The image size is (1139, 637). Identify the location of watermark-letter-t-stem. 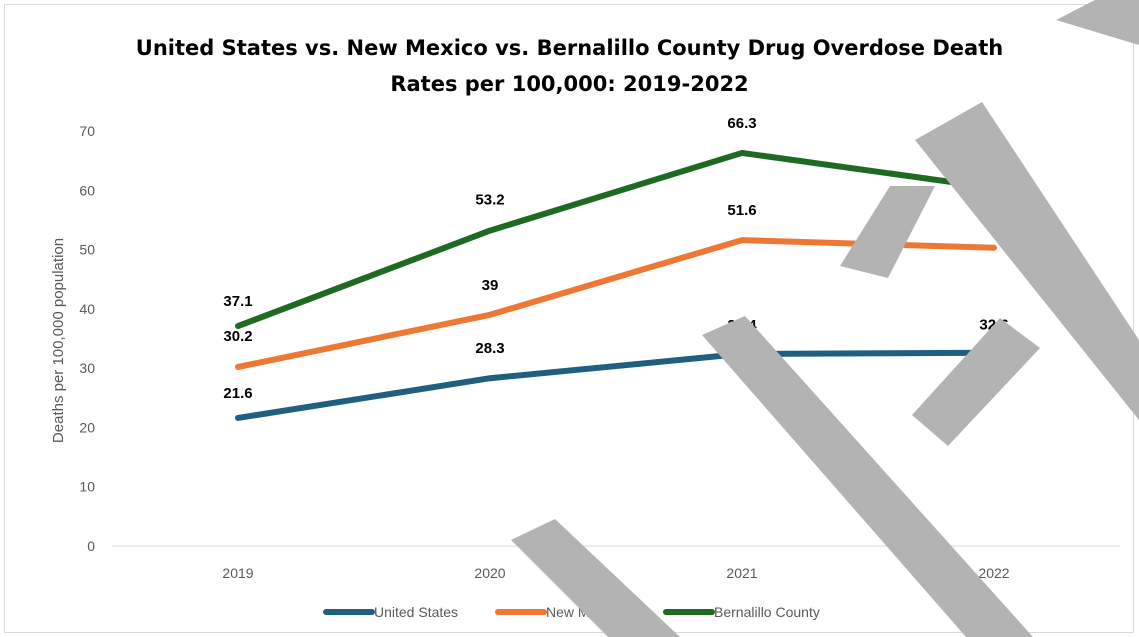
(1097, 22).